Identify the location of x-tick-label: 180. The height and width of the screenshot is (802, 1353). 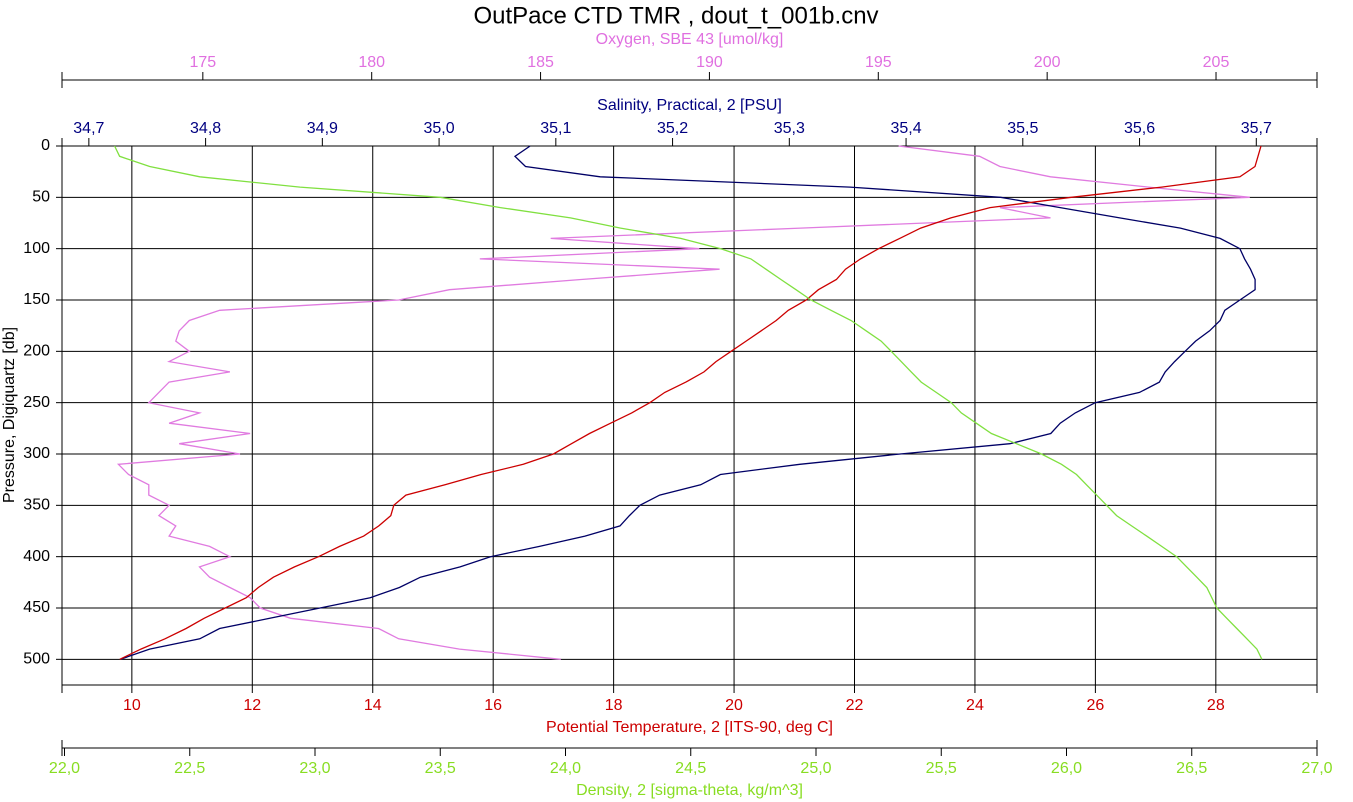
(371, 62).